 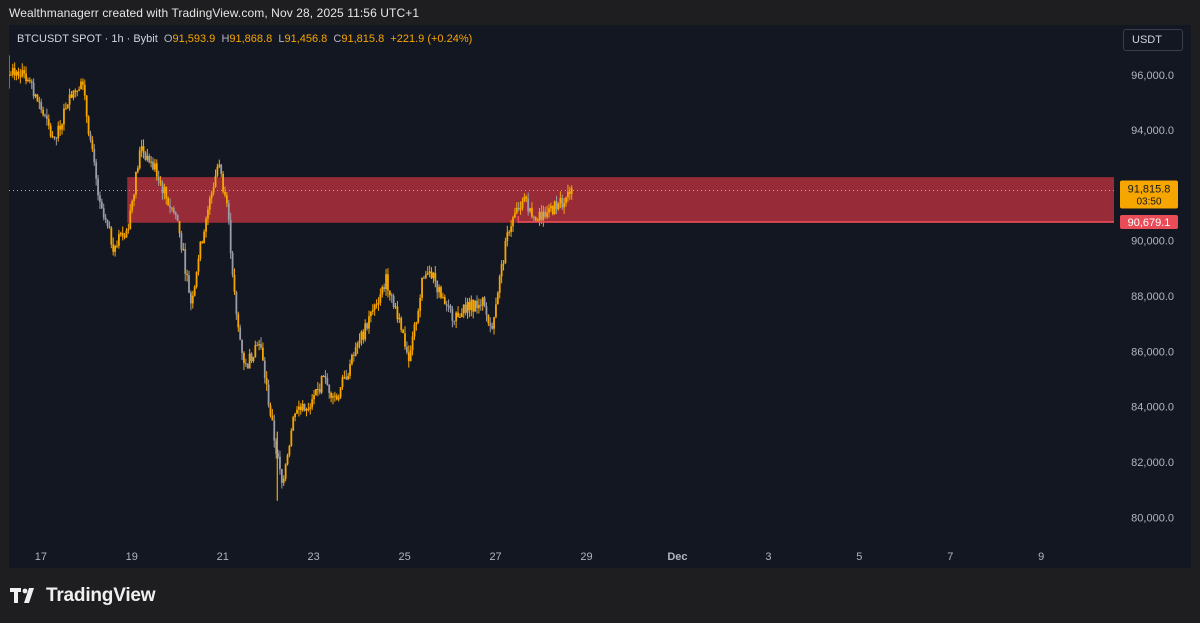 I want to click on time-tick-label: 21, so click(x=223, y=557).